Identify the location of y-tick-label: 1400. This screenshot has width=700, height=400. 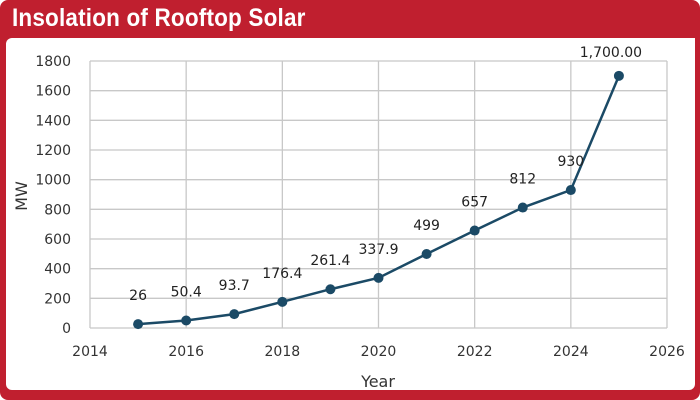
(53, 121).